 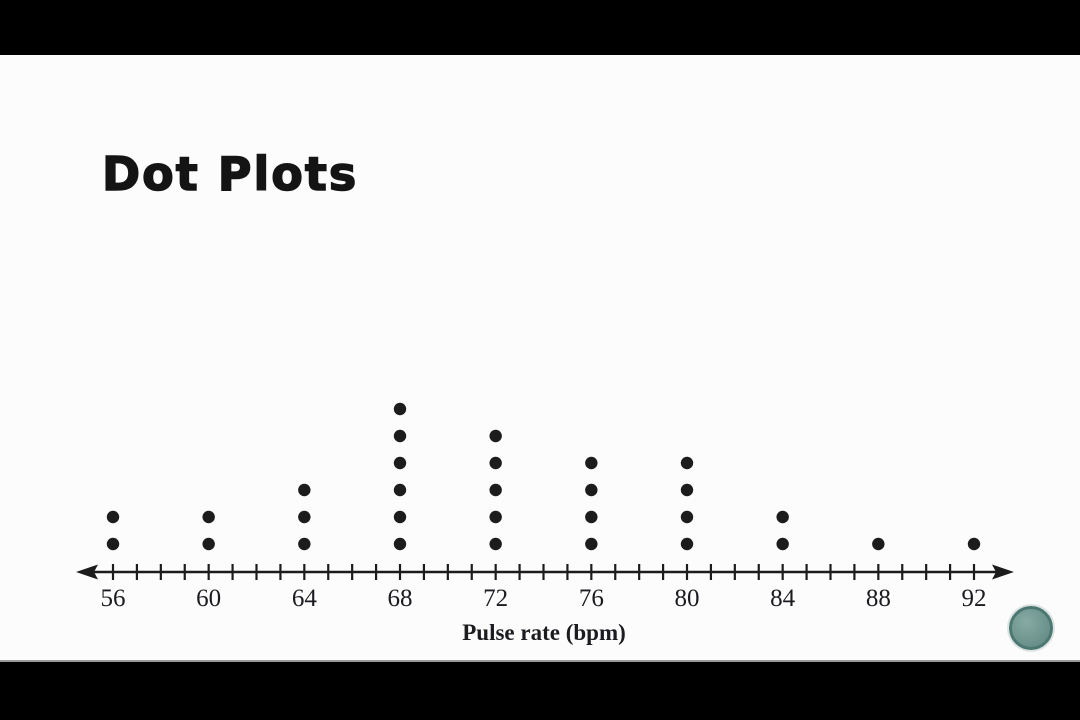 I want to click on axis-arrow-right-icon, so click(x=1003, y=572).